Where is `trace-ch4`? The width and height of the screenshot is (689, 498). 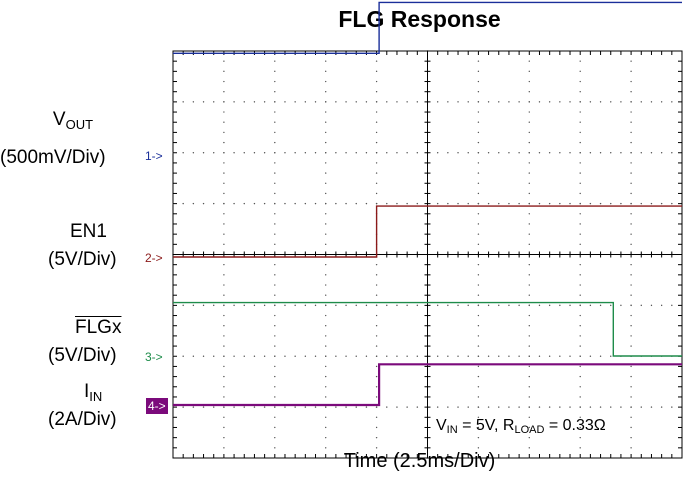 trace-ch4 is located at coordinates (427, 385).